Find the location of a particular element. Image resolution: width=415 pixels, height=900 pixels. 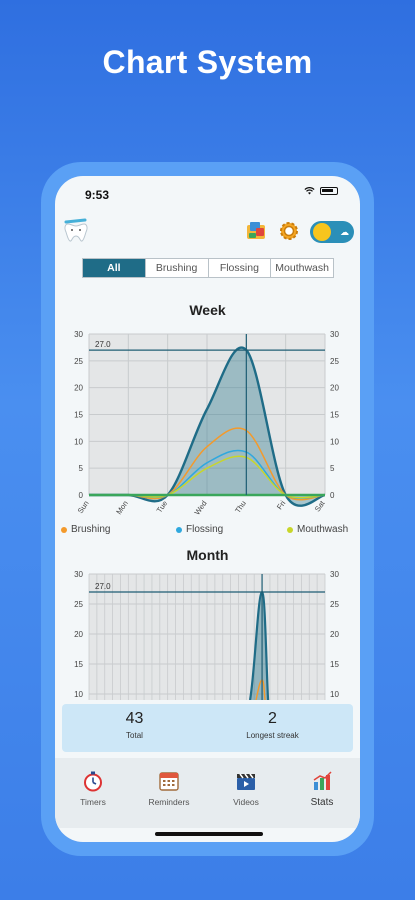

filter-tab-flossing: Flossing is located at coordinates (240, 268).